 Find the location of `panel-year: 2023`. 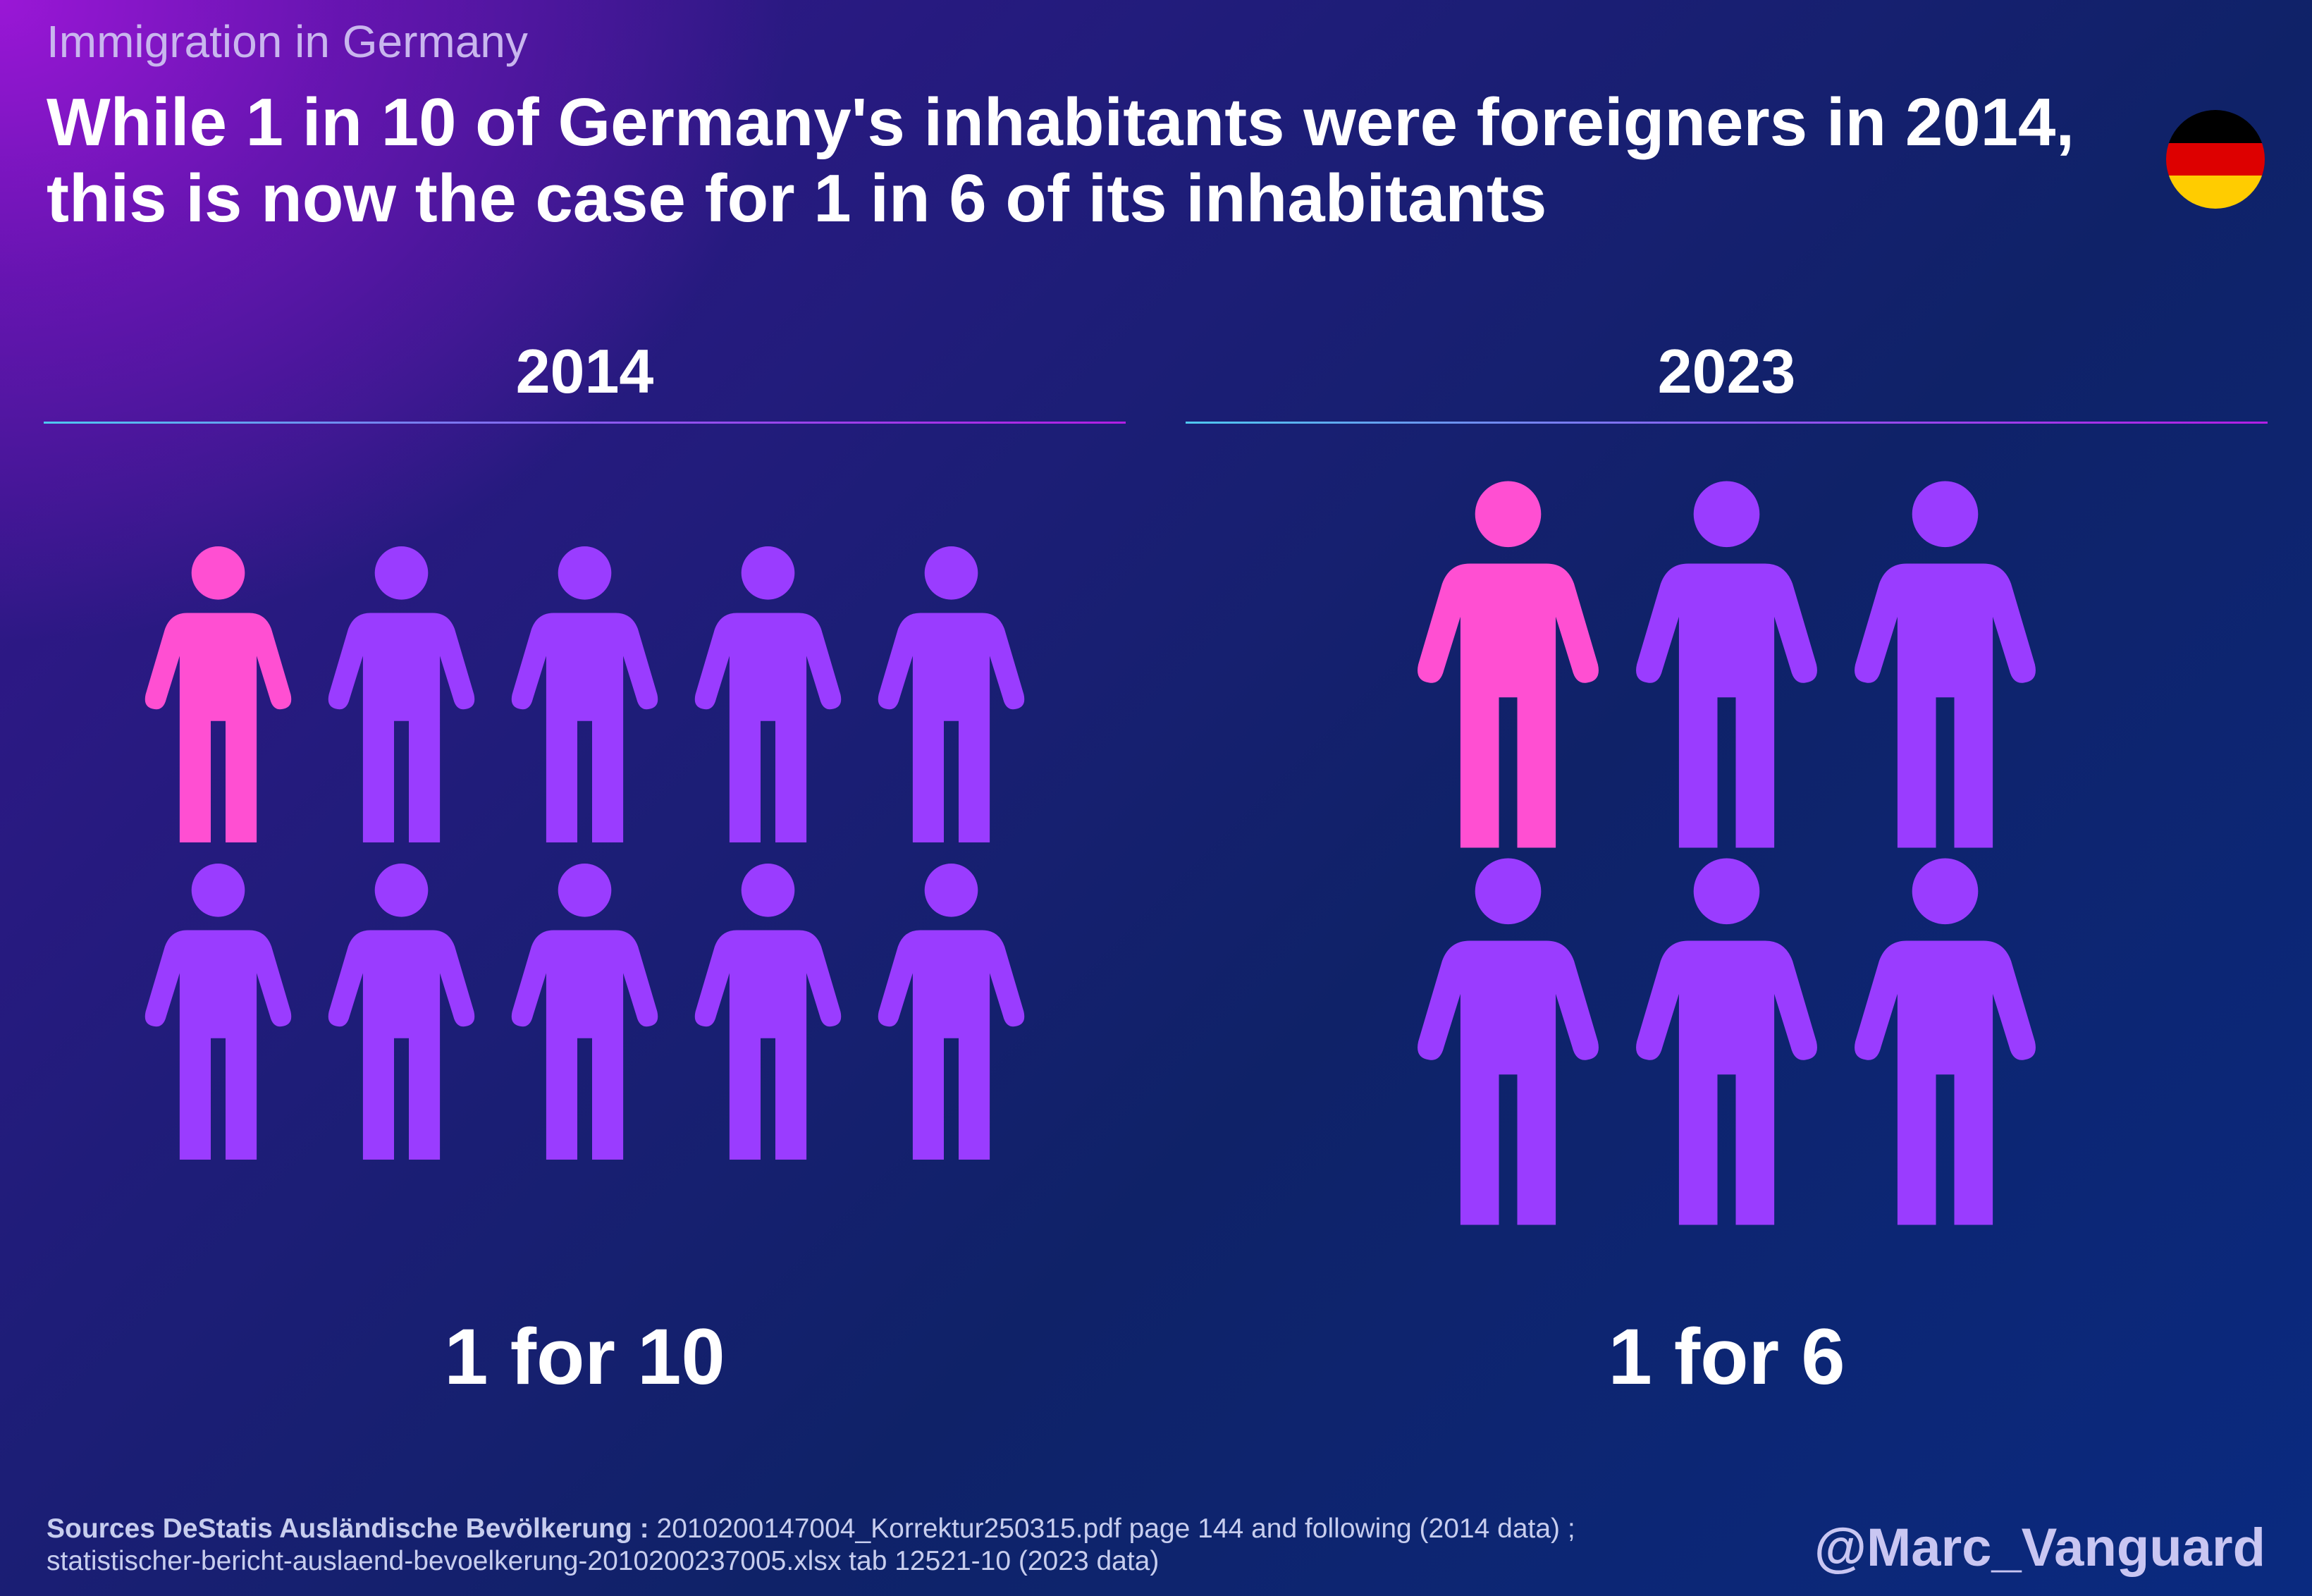

panel-year: 2023 is located at coordinates (1726, 371).